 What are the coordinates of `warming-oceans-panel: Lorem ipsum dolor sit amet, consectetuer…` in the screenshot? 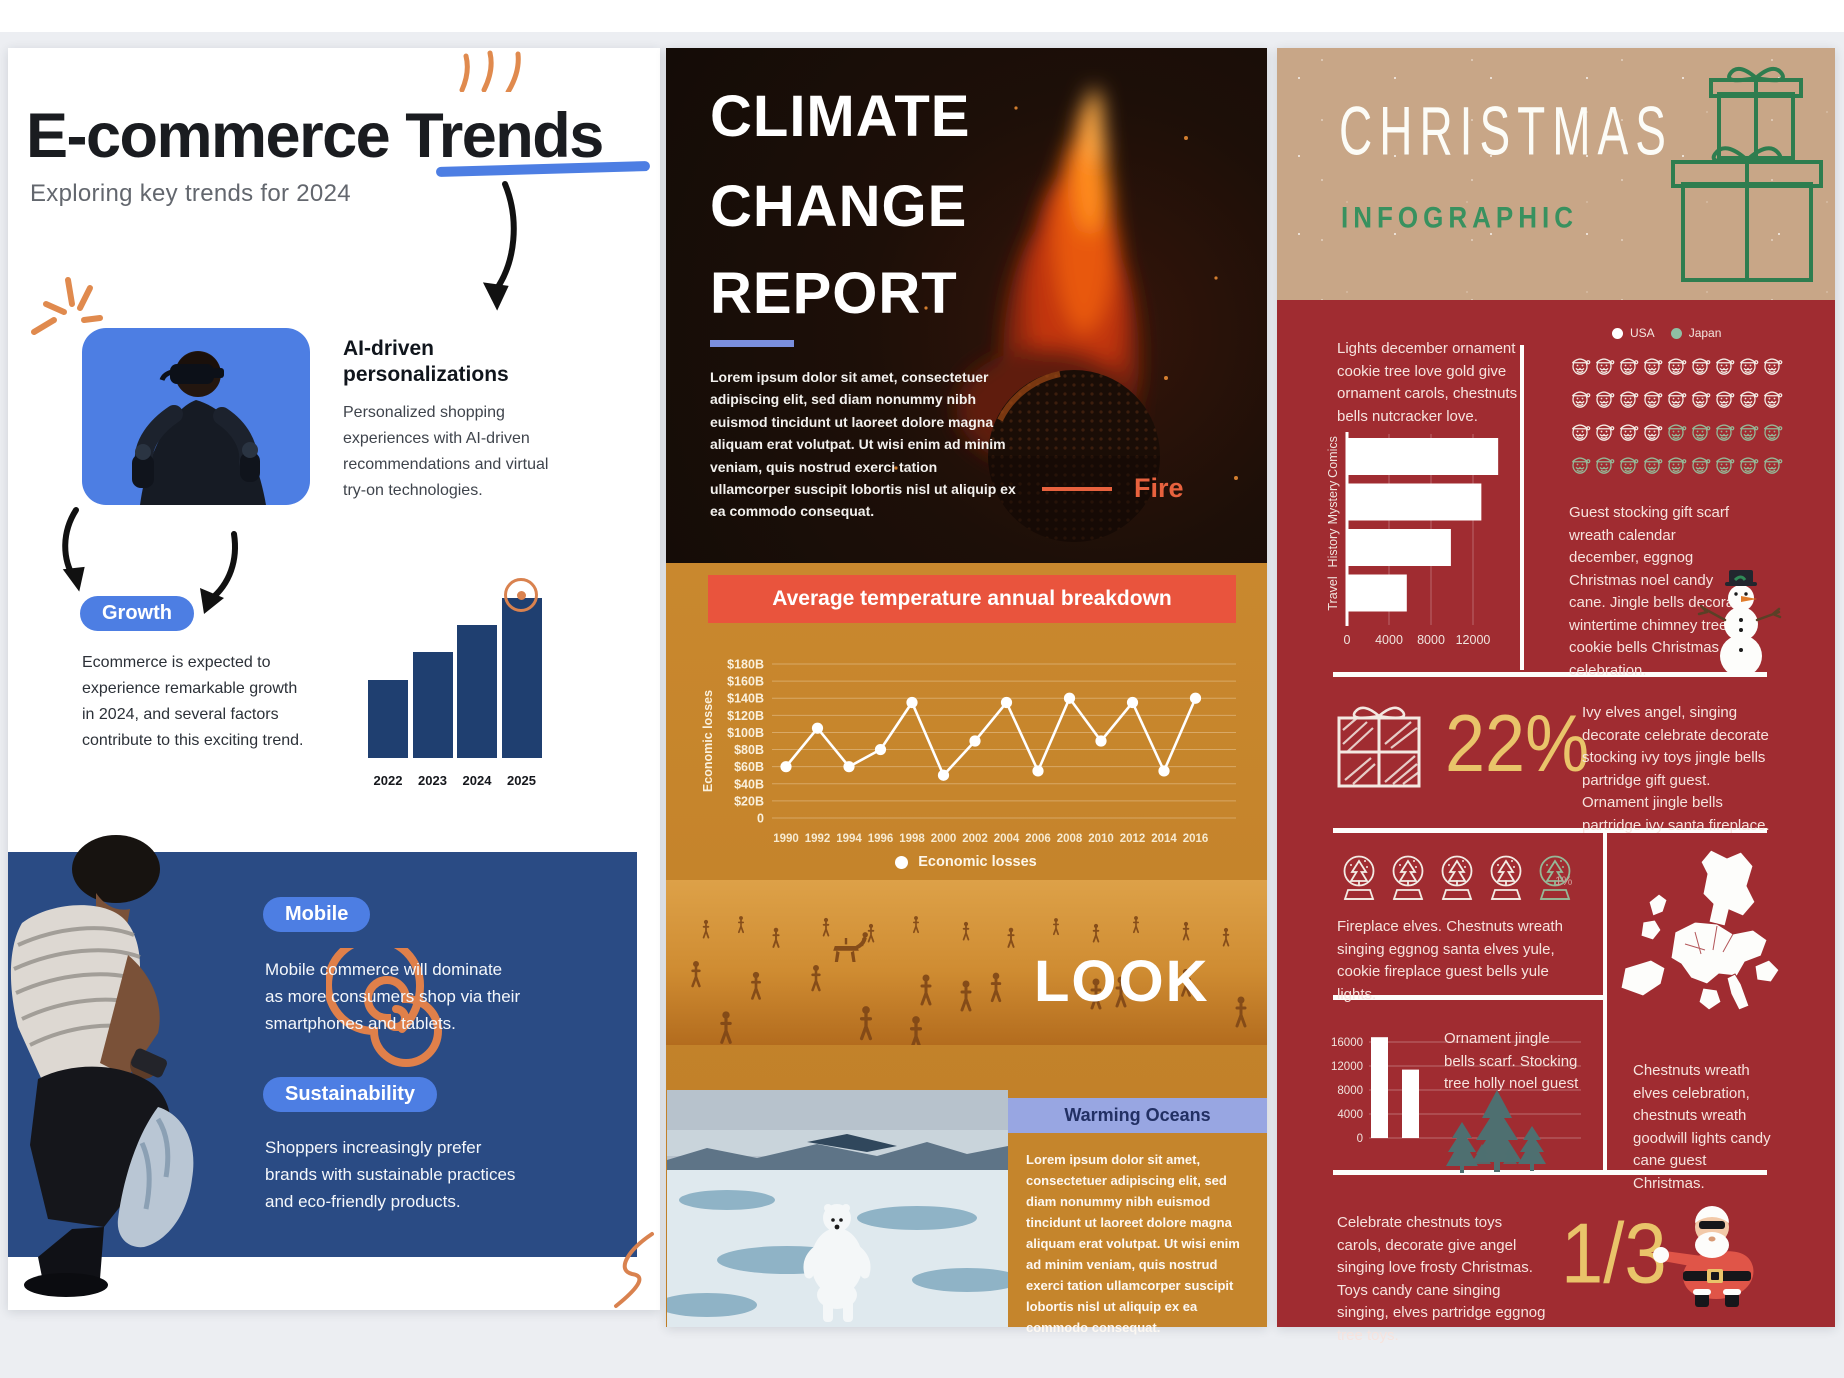 It's located at (1137, 1234).